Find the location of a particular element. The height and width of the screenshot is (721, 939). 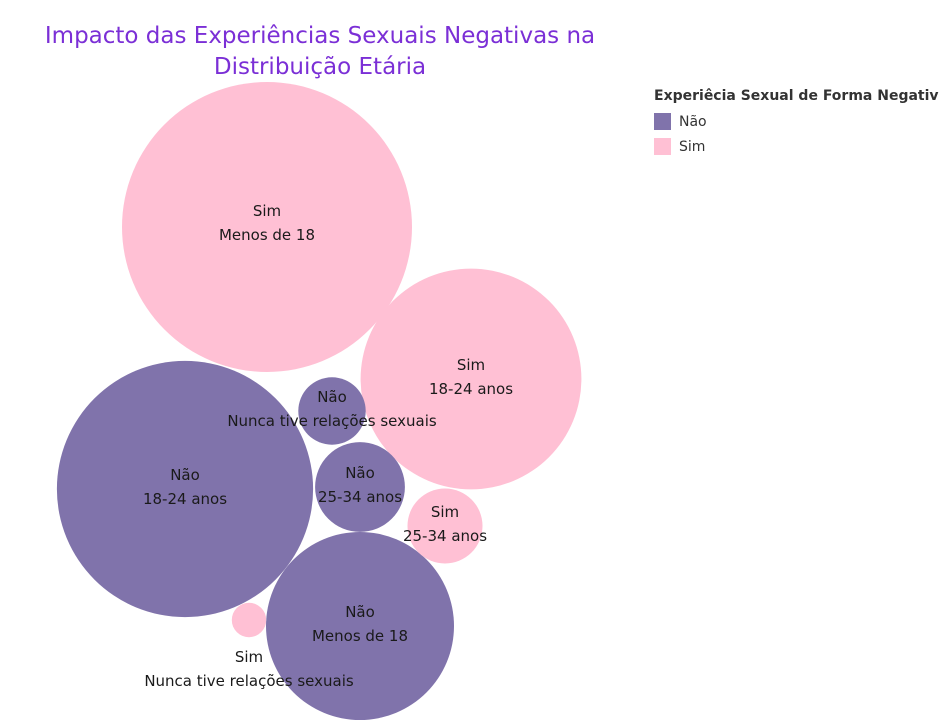

bubble-label-category-sim-25-34-anos: 25-34 anos is located at coordinates (445, 536).